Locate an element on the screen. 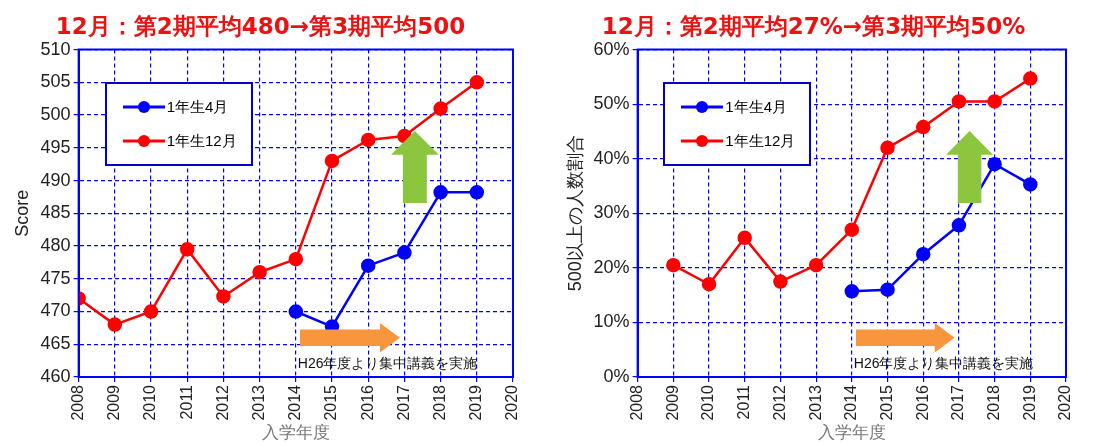 The height and width of the screenshot is (444, 1107). y-tick-label: 510 is located at coordinates (55, 48).